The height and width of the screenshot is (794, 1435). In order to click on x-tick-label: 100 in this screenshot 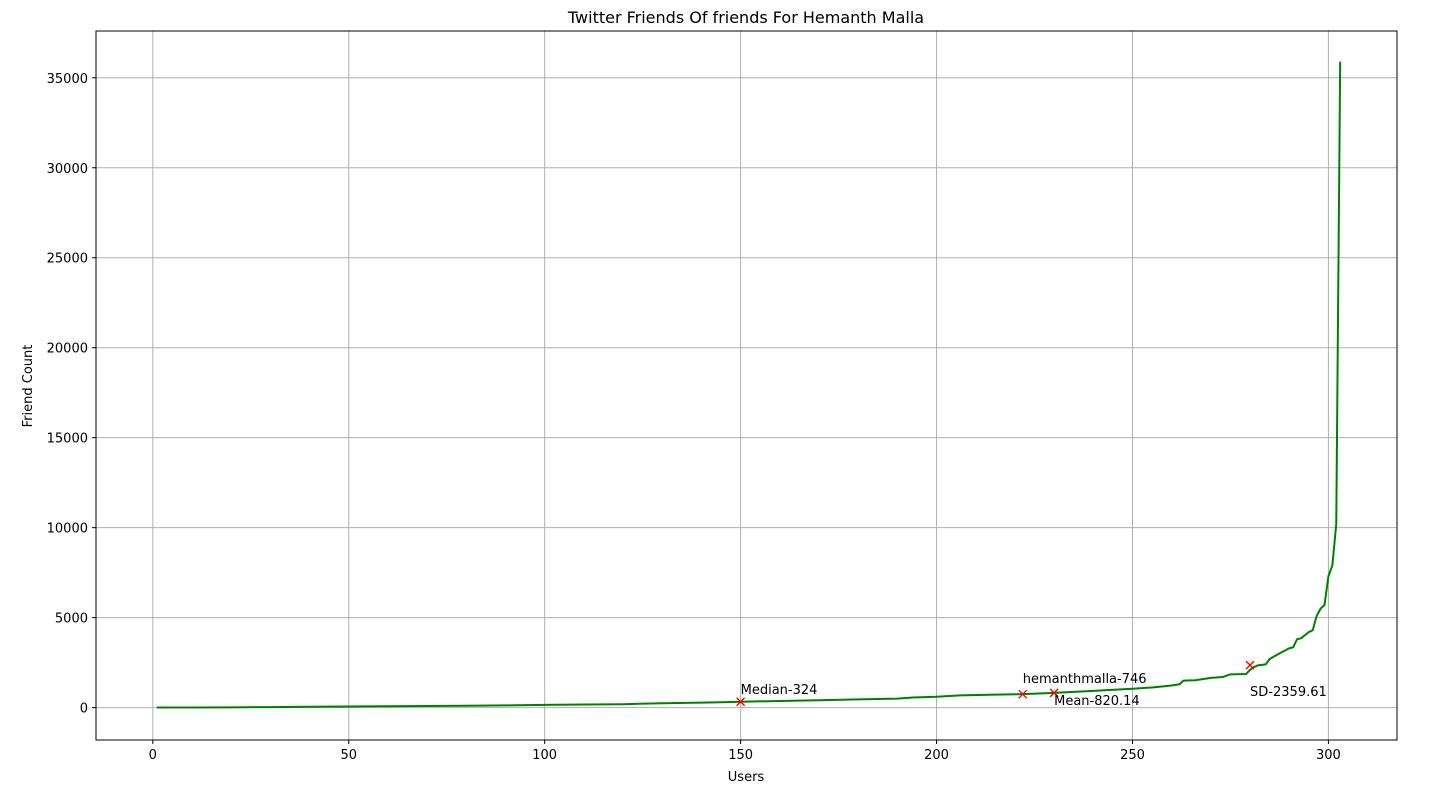, I will do `click(544, 755)`.